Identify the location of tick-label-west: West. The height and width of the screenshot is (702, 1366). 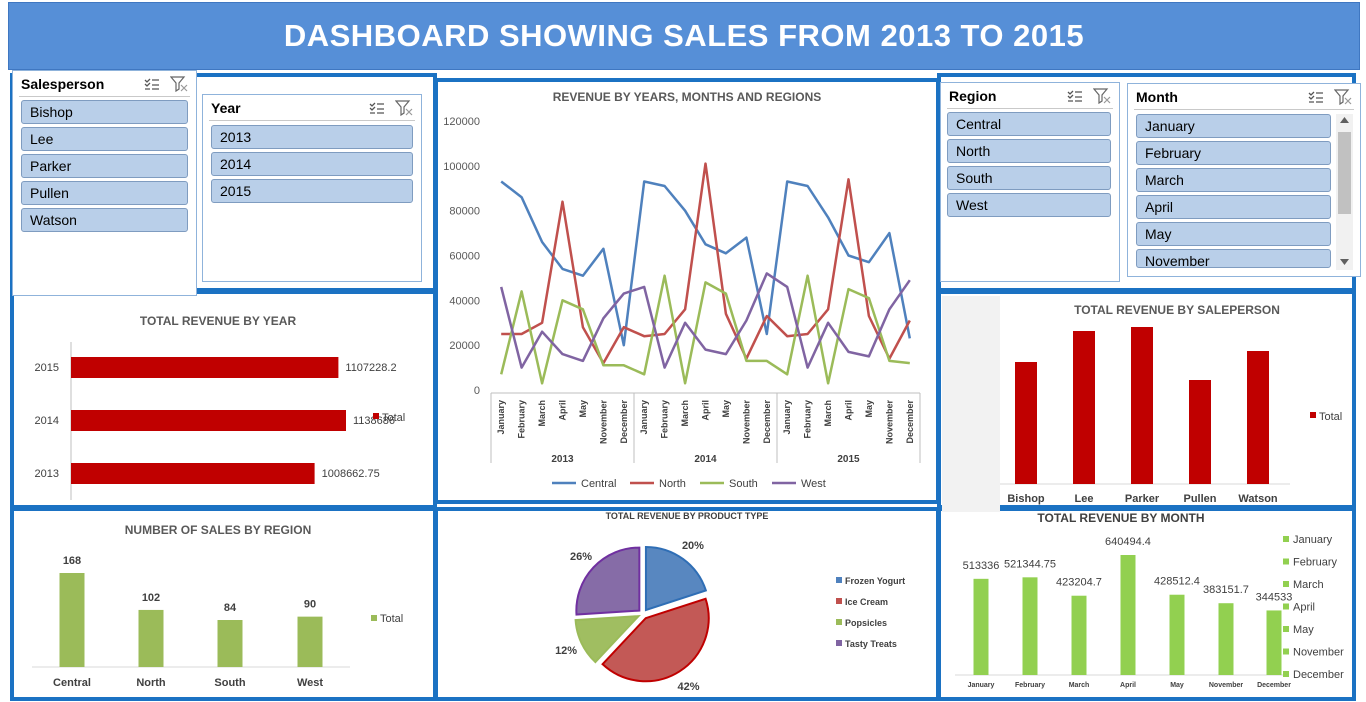
(310, 683).